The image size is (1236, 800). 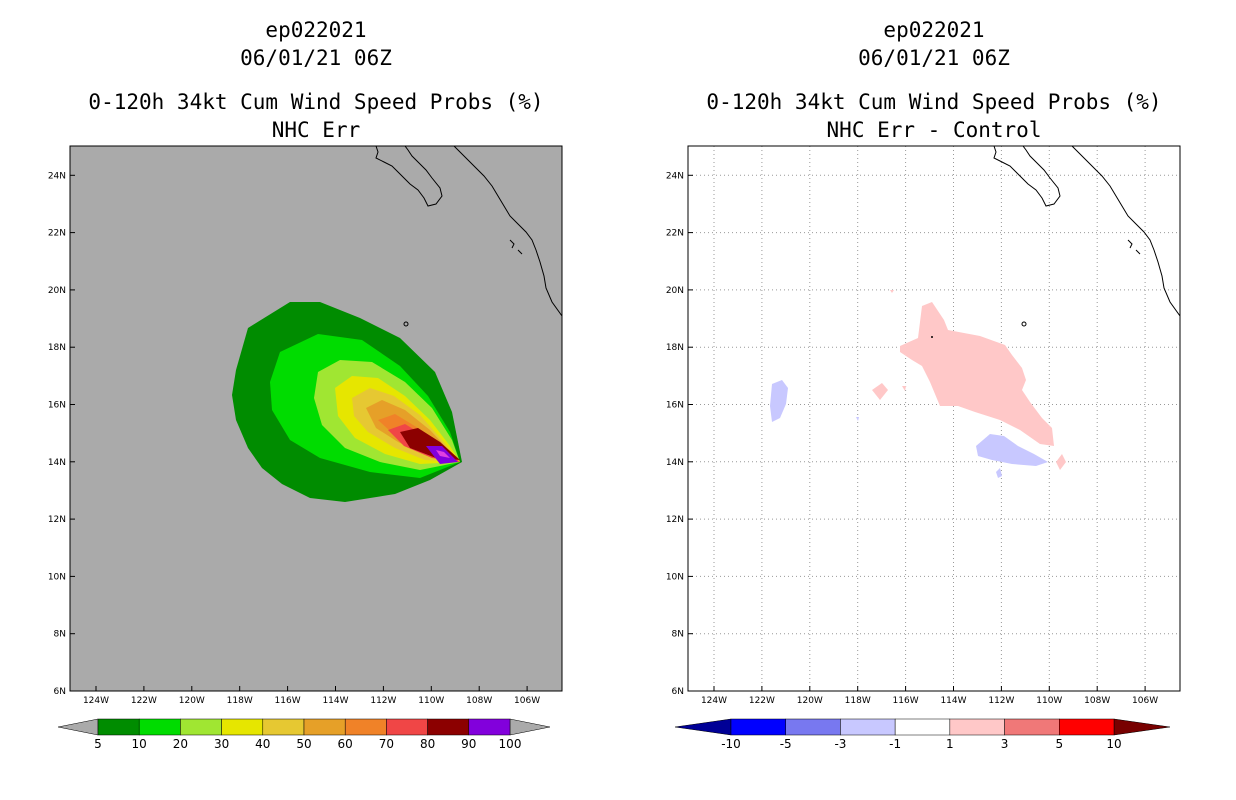 I want to click on colorbar-label: 30, so click(x=221, y=744).